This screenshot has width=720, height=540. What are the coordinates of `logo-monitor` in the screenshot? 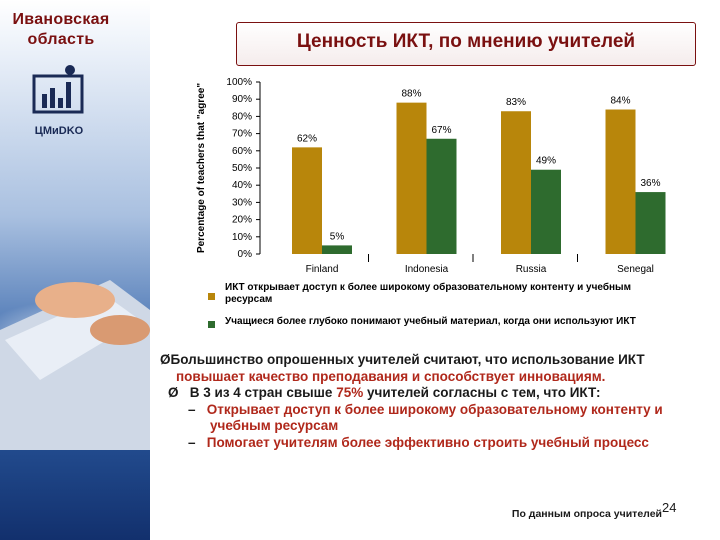 It's located at (58, 94).